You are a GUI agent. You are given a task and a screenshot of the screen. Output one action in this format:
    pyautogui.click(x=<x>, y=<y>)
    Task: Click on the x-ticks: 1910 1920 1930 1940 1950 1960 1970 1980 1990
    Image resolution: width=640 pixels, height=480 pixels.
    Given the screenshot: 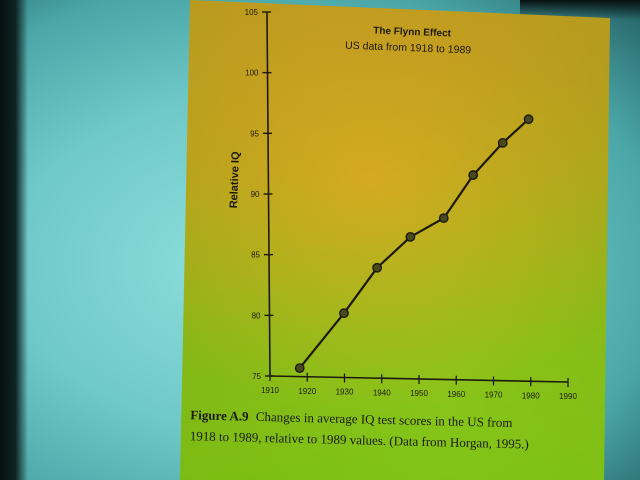 What is the action you would take?
    pyautogui.click(x=419, y=386)
    